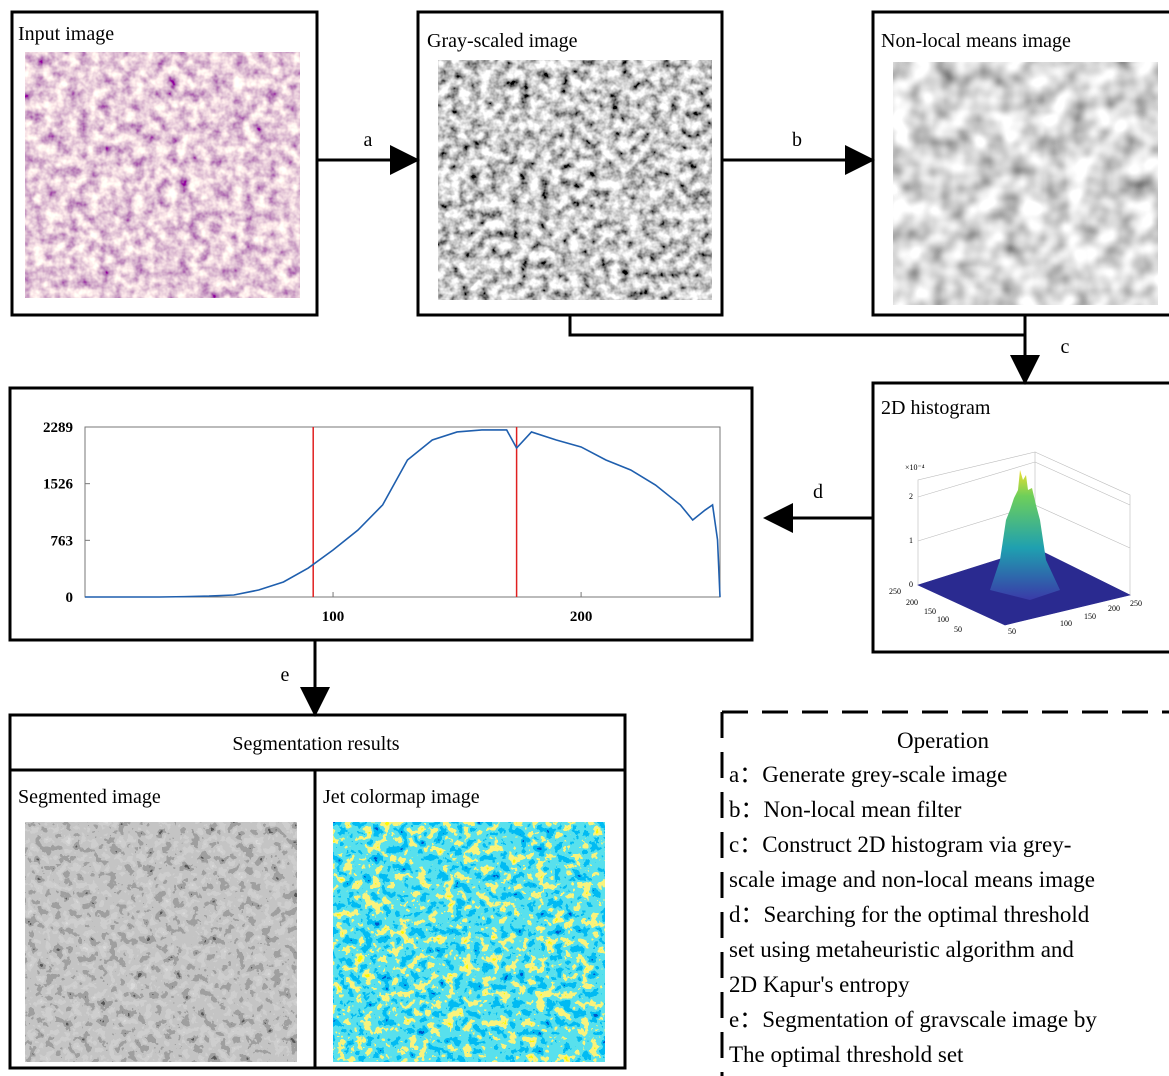 This screenshot has height=1076, width=1169. Describe the element at coordinates (285, 675) in the screenshot. I see `arrow-label: e` at that location.